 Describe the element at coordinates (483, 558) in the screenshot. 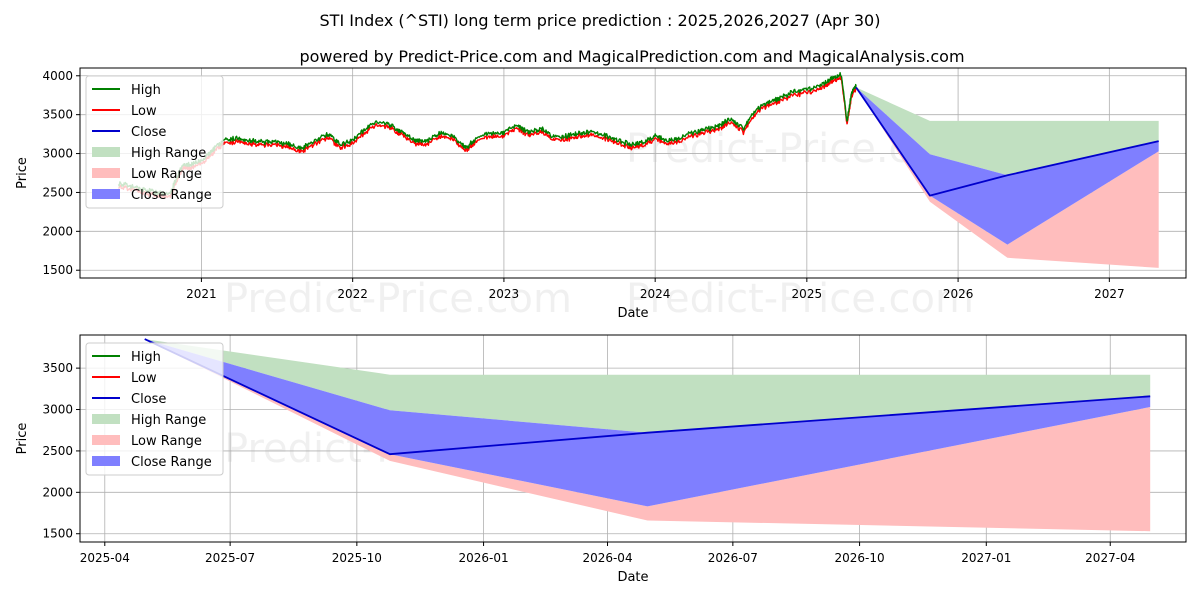

I see `x-tick-label: 2026-01` at that location.